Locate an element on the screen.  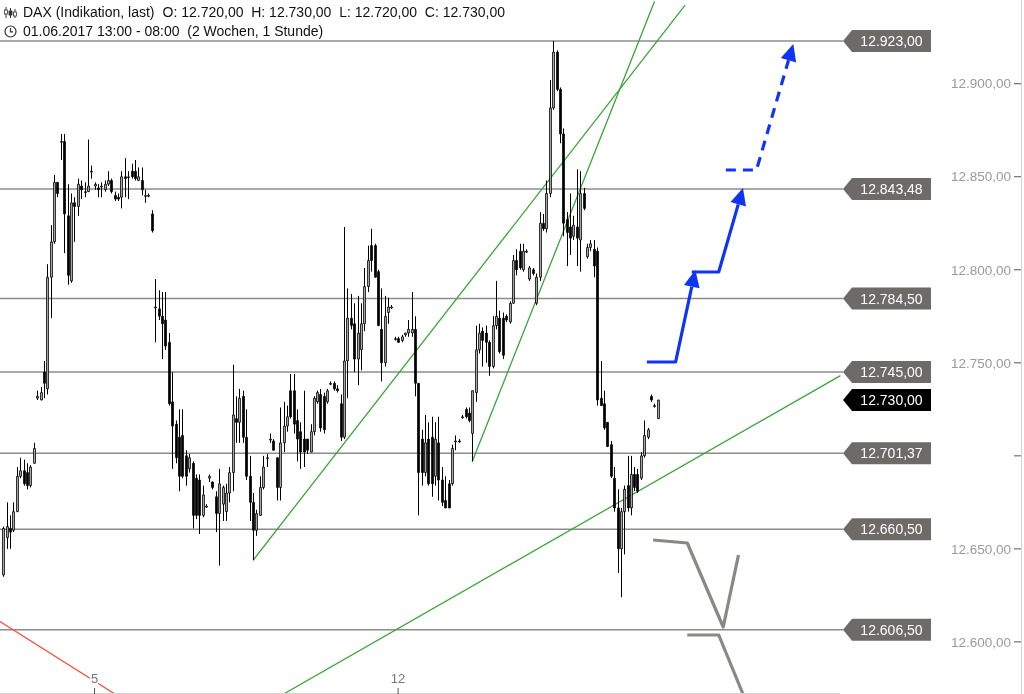
chart-title: DAX (Indikation, last) is located at coordinates (89, 12).